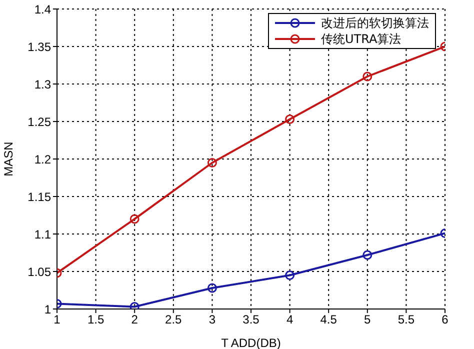 This screenshot has height=349, width=474. Describe the element at coordinates (361, 39) in the screenshot. I see `legend-label: 传统UTRA算法` at that location.